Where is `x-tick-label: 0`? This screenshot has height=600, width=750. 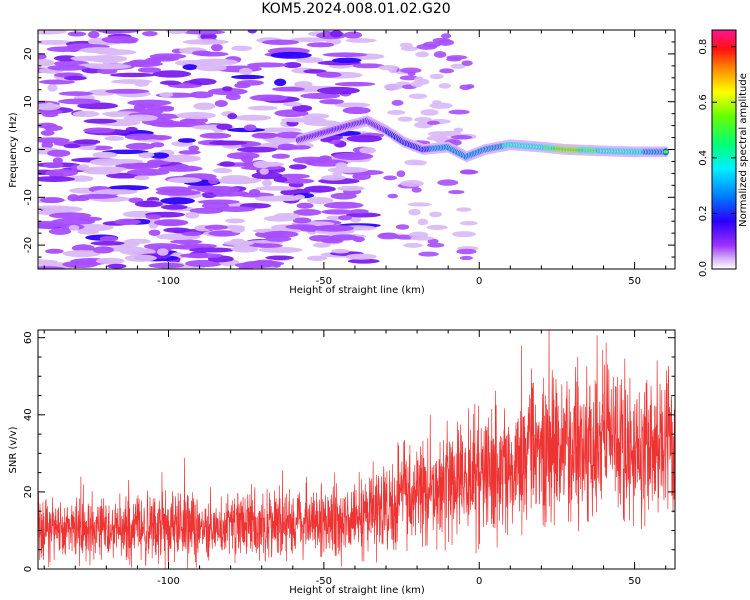 x-tick-label: 0 is located at coordinates (479, 581).